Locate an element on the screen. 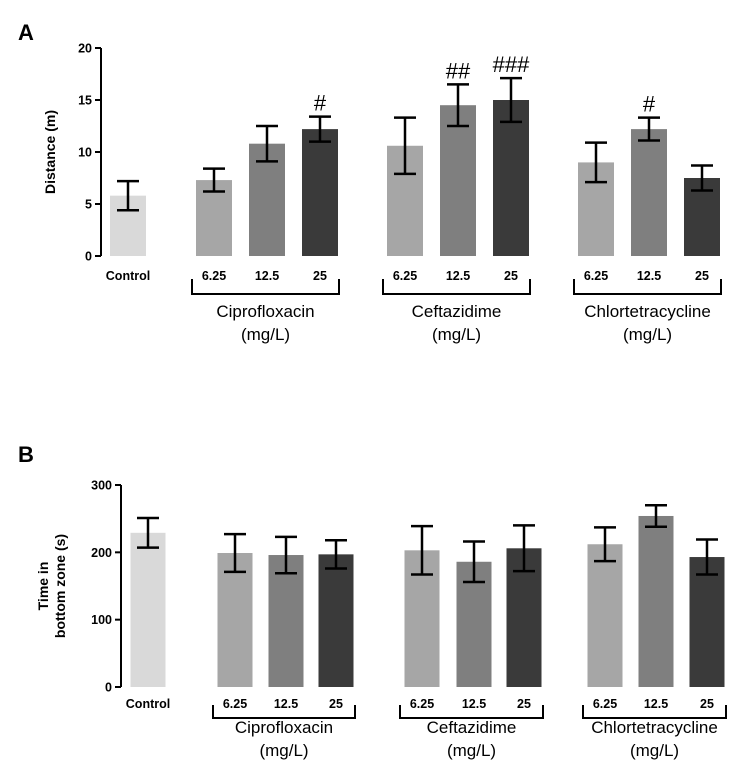  significance-marker: ## is located at coordinates (458, 70).